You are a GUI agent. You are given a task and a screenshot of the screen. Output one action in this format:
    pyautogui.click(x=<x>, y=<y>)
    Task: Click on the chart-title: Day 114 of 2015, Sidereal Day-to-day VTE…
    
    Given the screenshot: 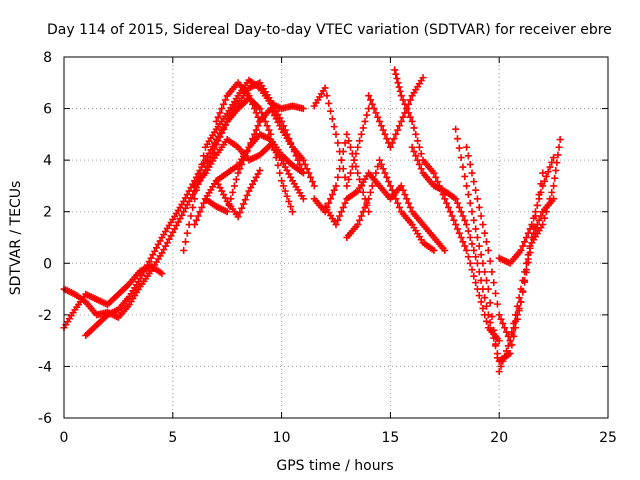 What is the action you would take?
    pyautogui.click(x=329, y=30)
    